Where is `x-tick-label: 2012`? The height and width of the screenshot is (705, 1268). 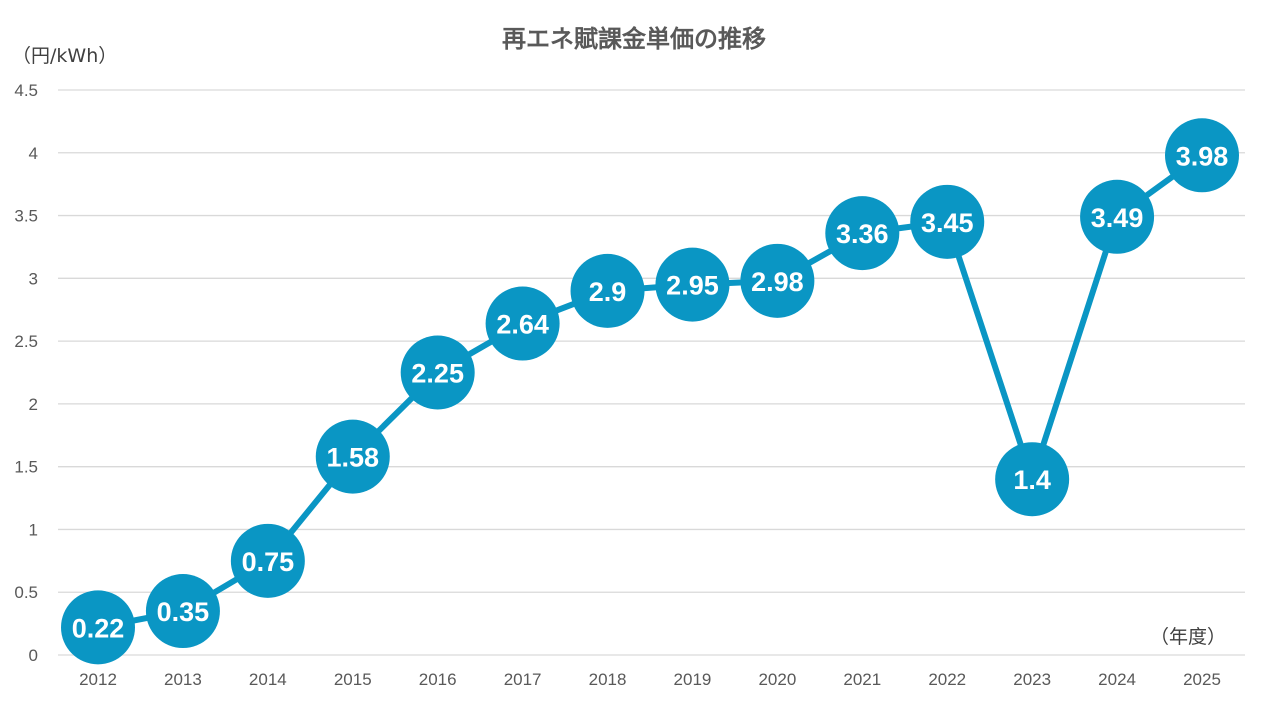 x-tick-label: 2012 is located at coordinates (98, 679).